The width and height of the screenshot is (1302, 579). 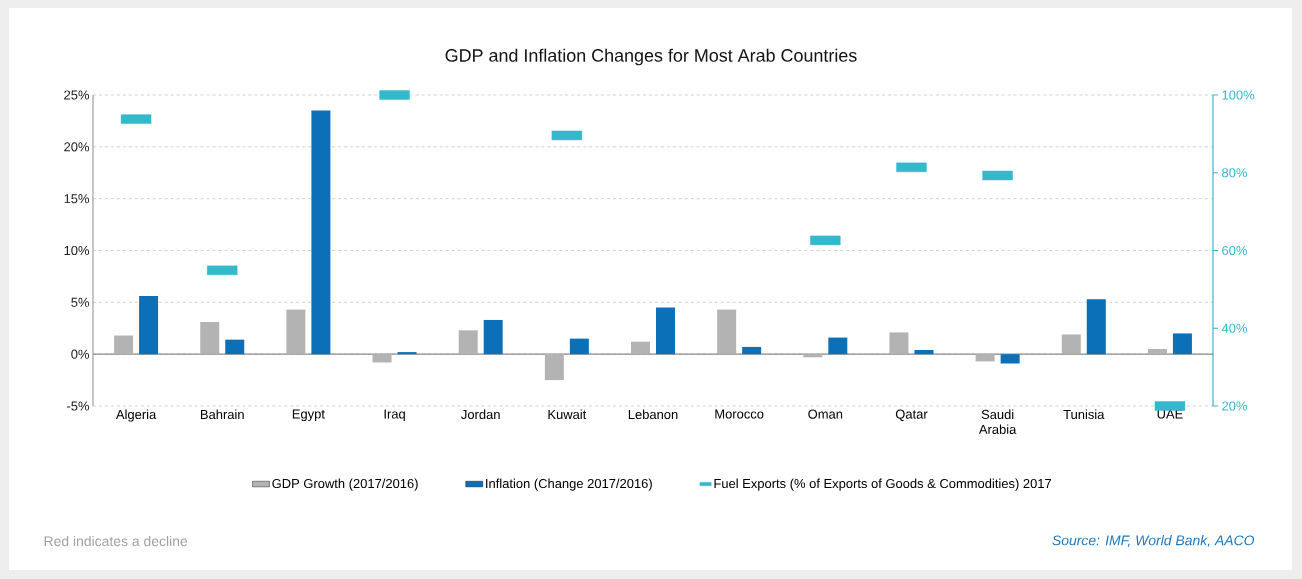 What do you see at coordinates (1234, 173) in the screenshot?
I see `y2-tick-label: 80%` at bounding box center [1234, 173].